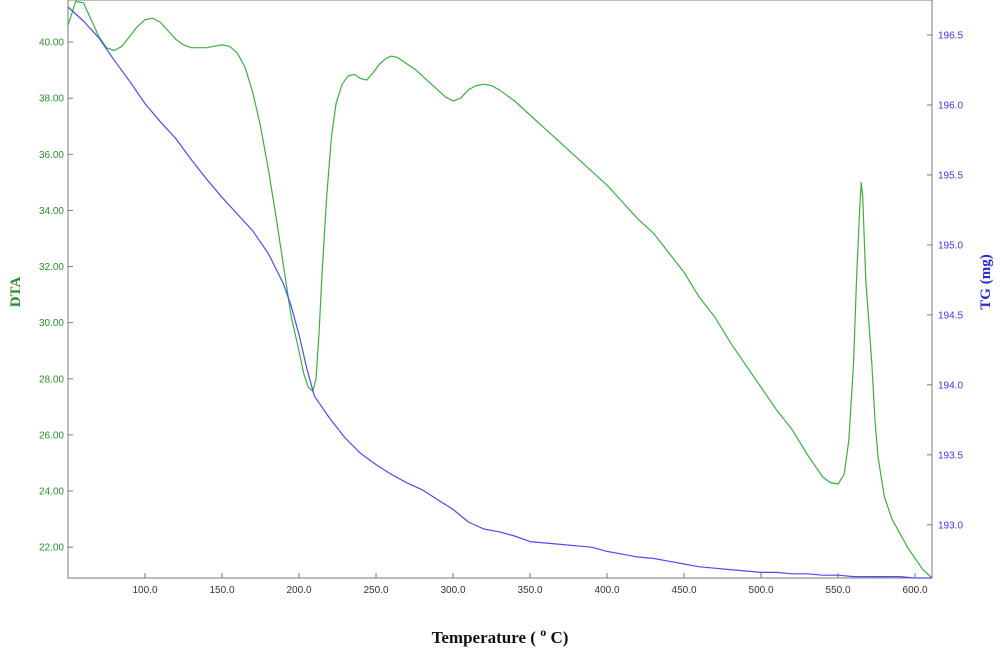  What do you see at coordinates (51, 155) in the screenshot?
I see `left-y-tick-label: 36.00` at bounding box center [51, 155].